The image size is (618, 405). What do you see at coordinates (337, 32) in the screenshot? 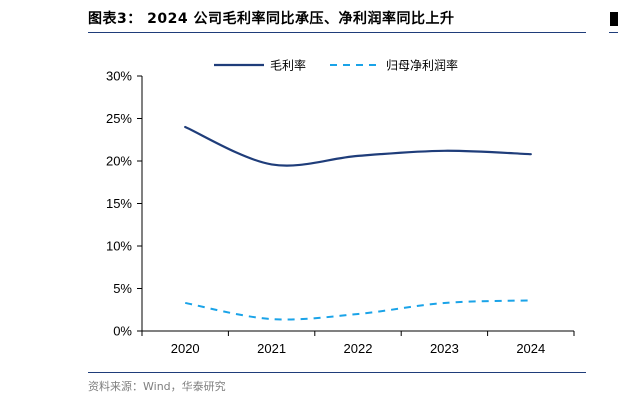
I see `title-rule` at bounding box center [337, 32].